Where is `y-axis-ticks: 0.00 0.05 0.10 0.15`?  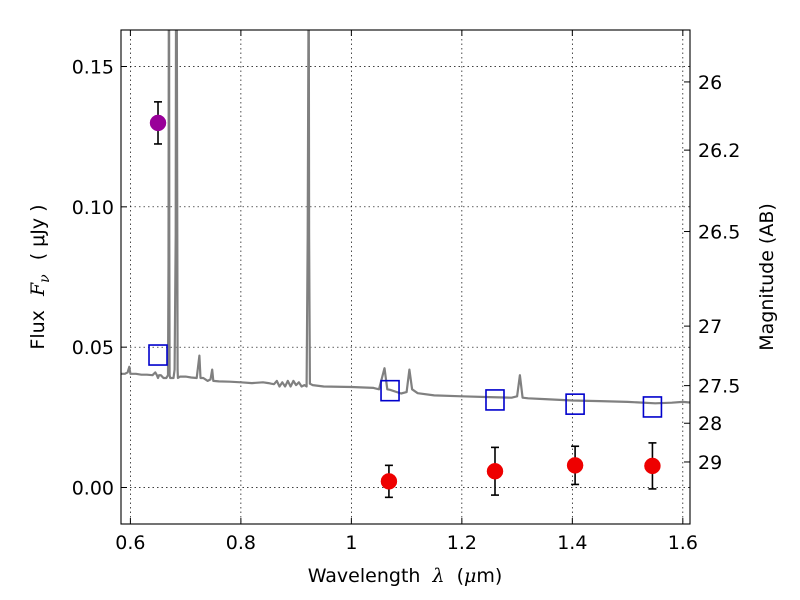
y-axis-ticks: 0.00 0.05 0.10 0.15 is located at coordinates (99, 278).